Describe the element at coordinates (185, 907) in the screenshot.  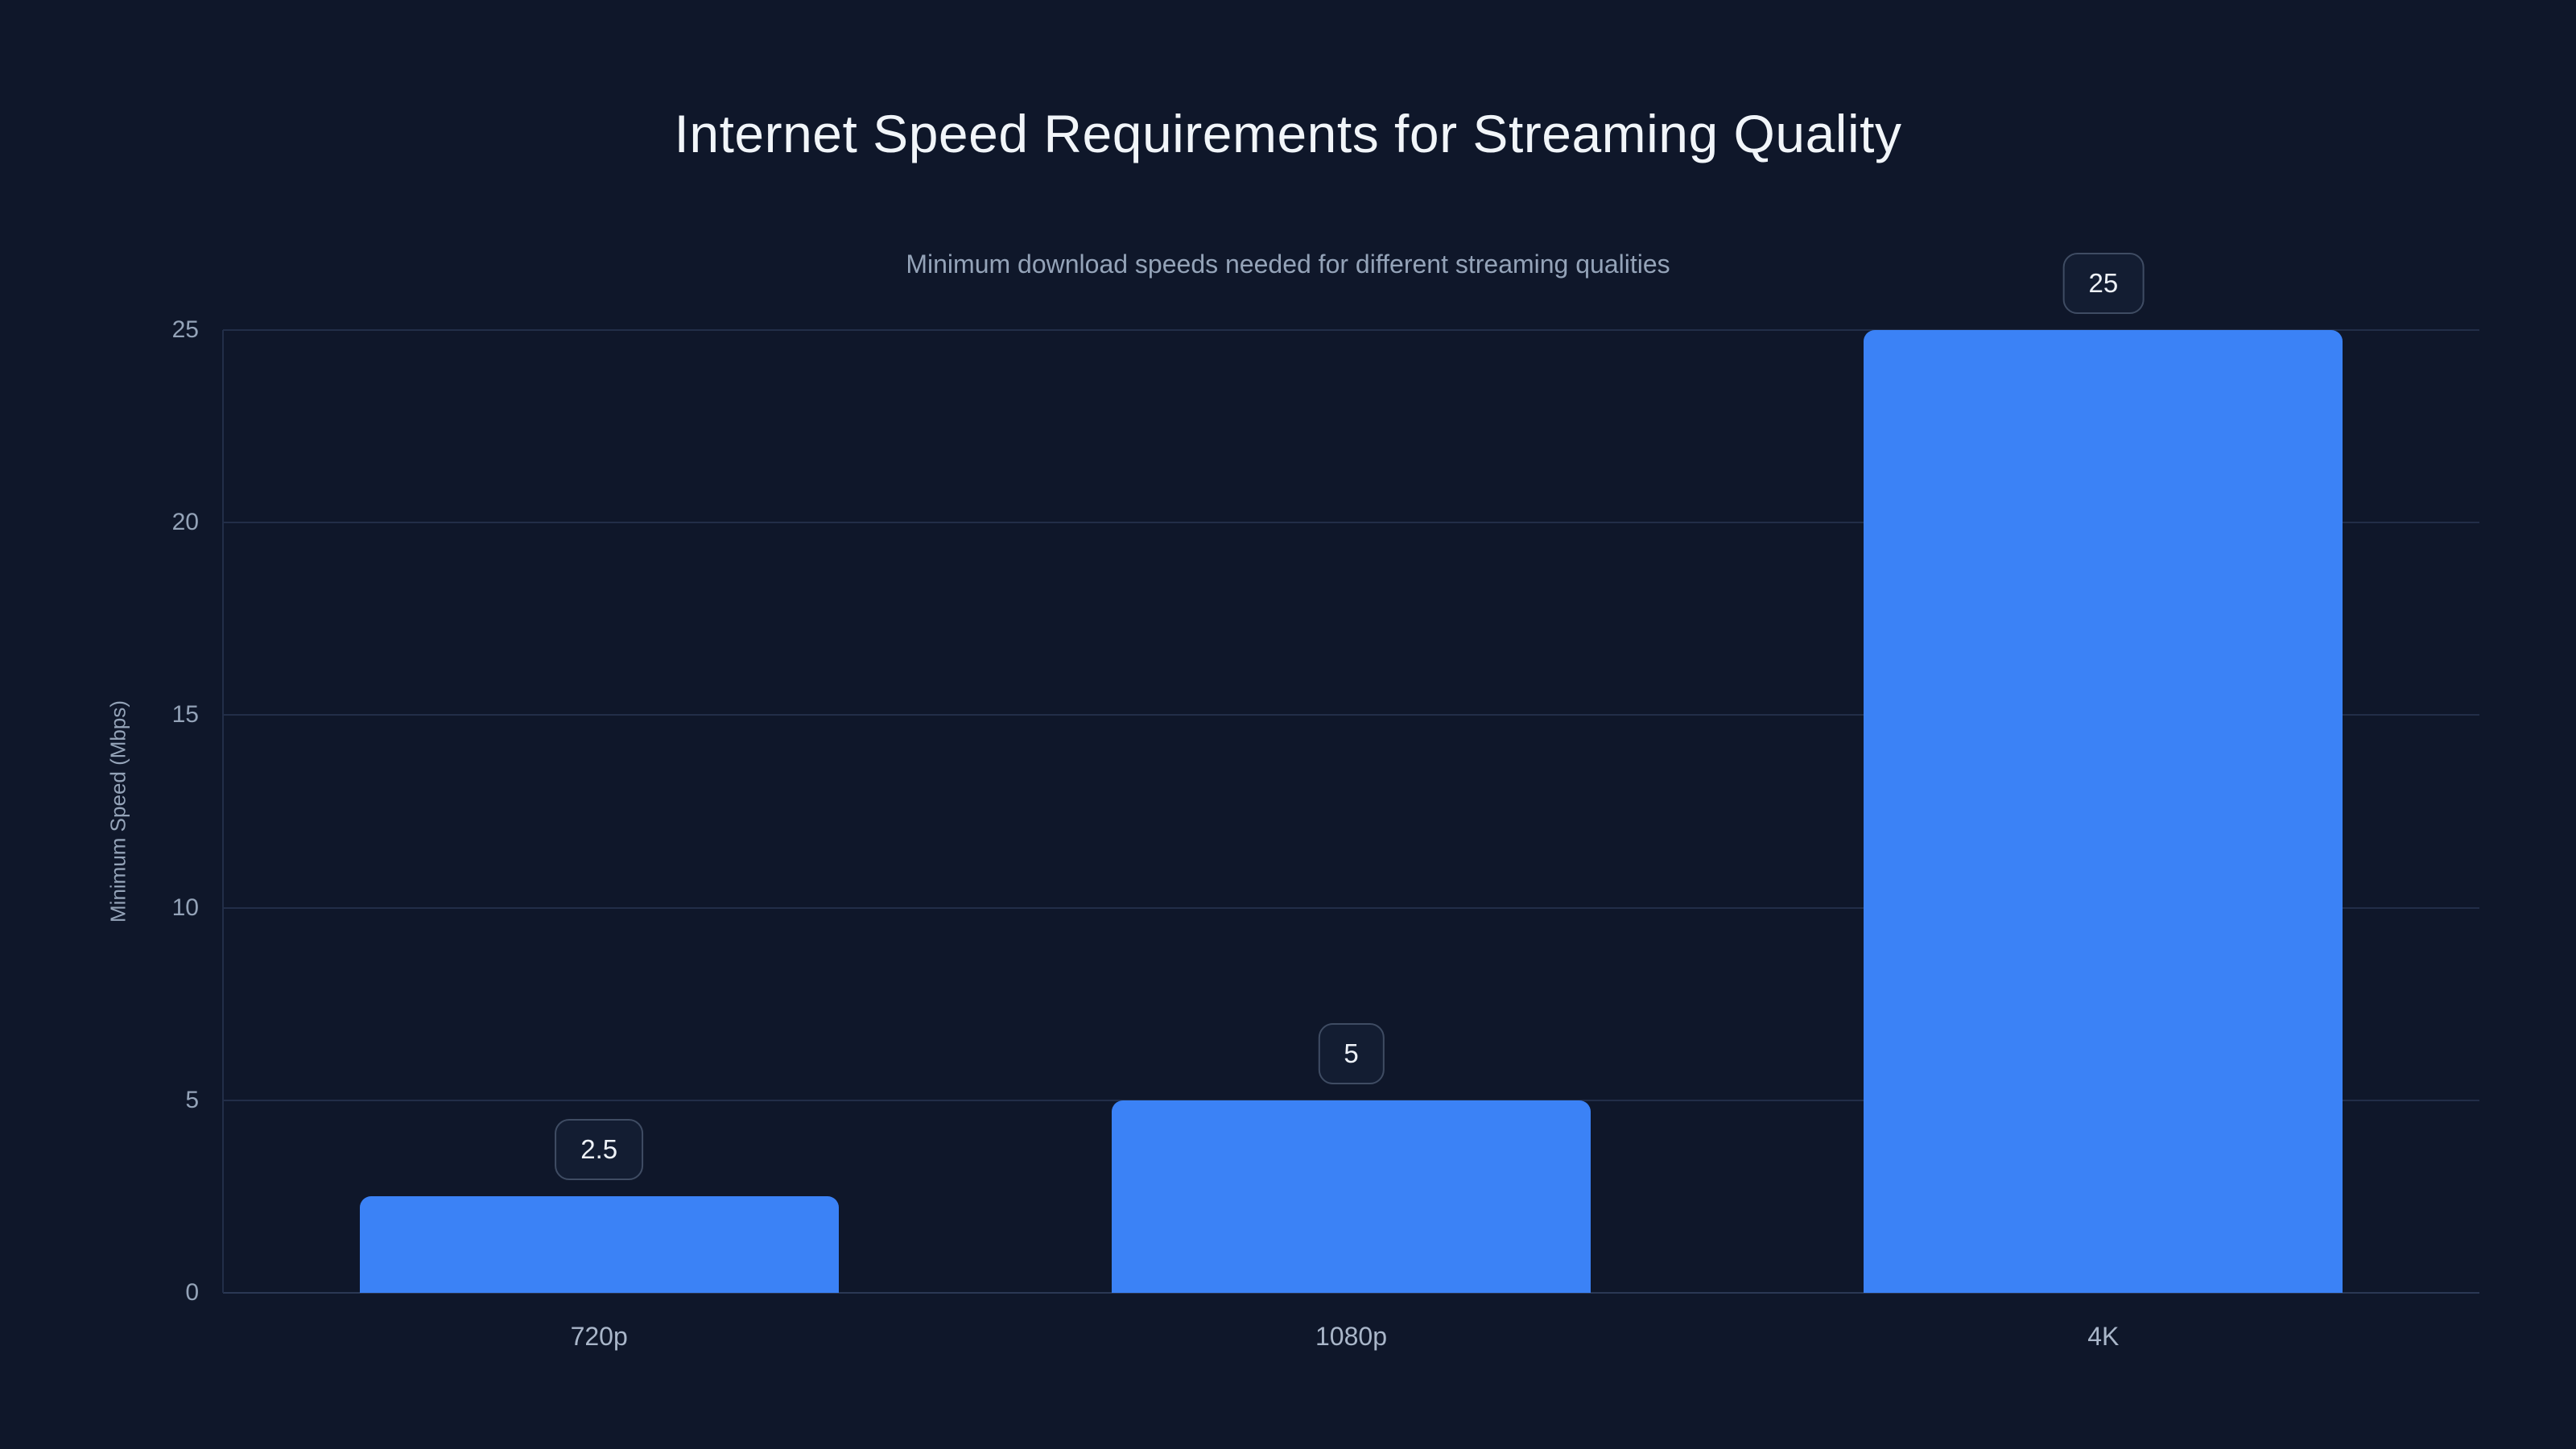
I see `y-tick-label: 10` at that location.